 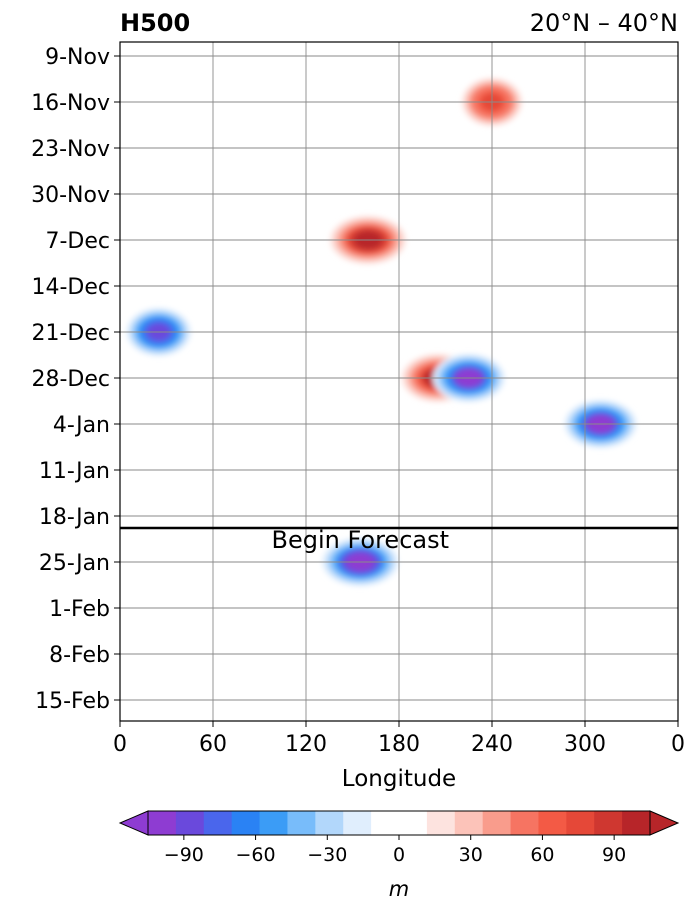 I want to click on x-axis-label: Longitude, so click(x=399, y=779).